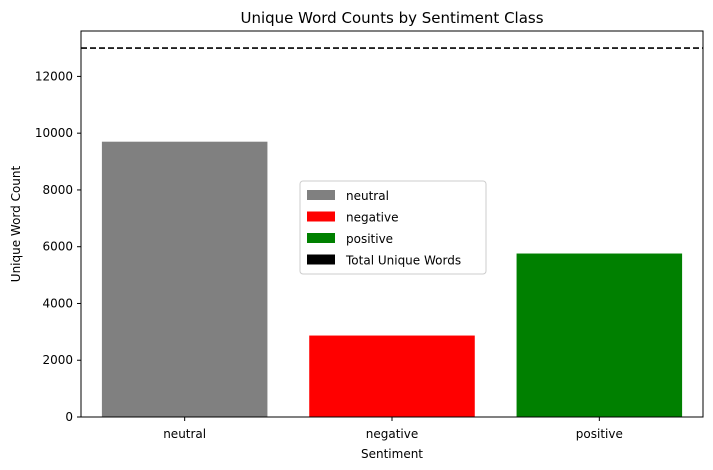  I want to click on x-axis-label: Sentiment, so click(392, 454).